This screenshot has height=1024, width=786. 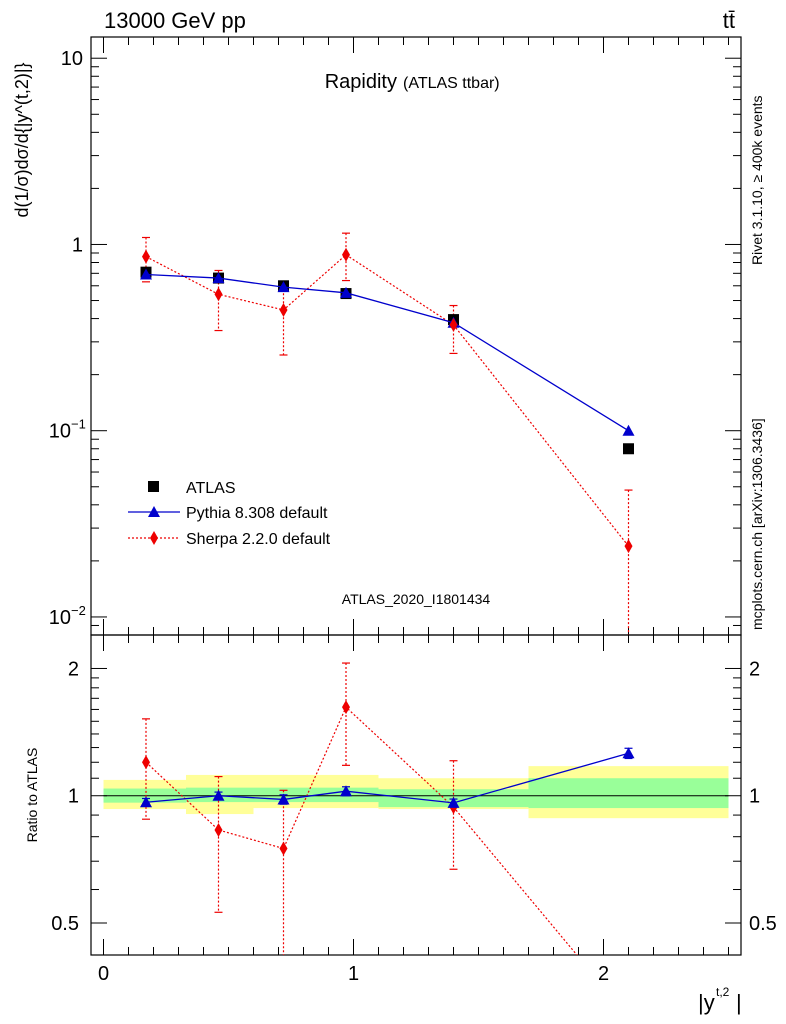 I want to click on atlas-point, so click(x=628, y=449).